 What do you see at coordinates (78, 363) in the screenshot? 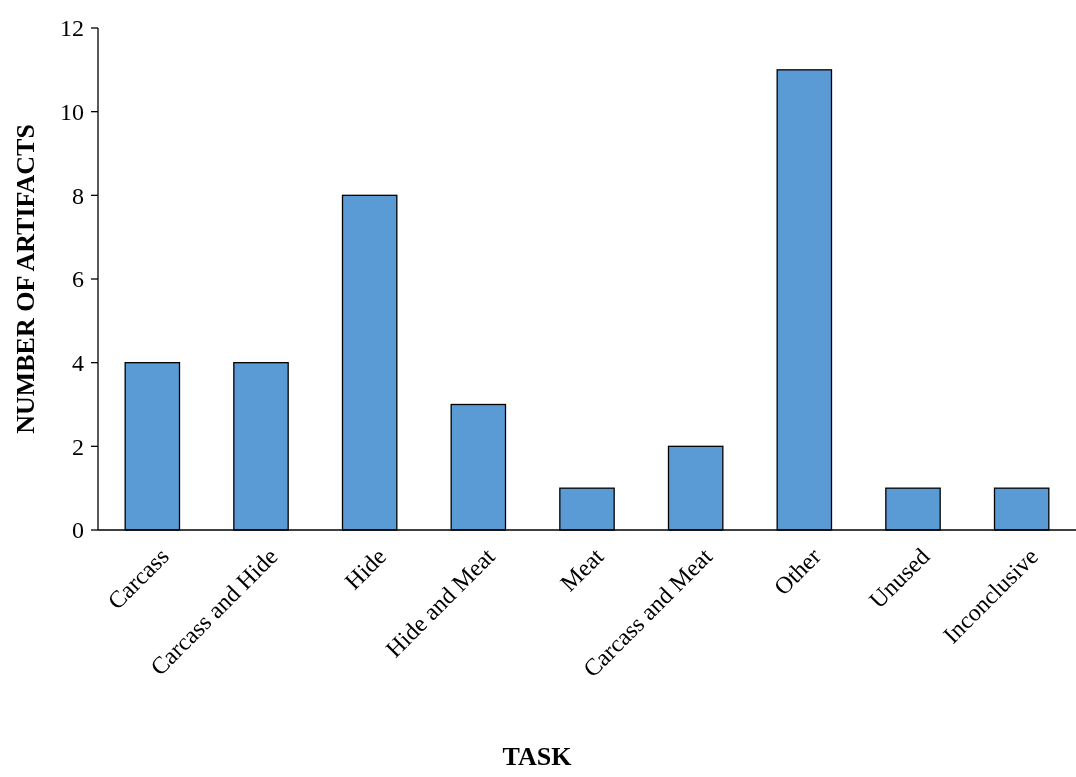
I see `y-tick-label: 4` at bounding box center [78, 363].